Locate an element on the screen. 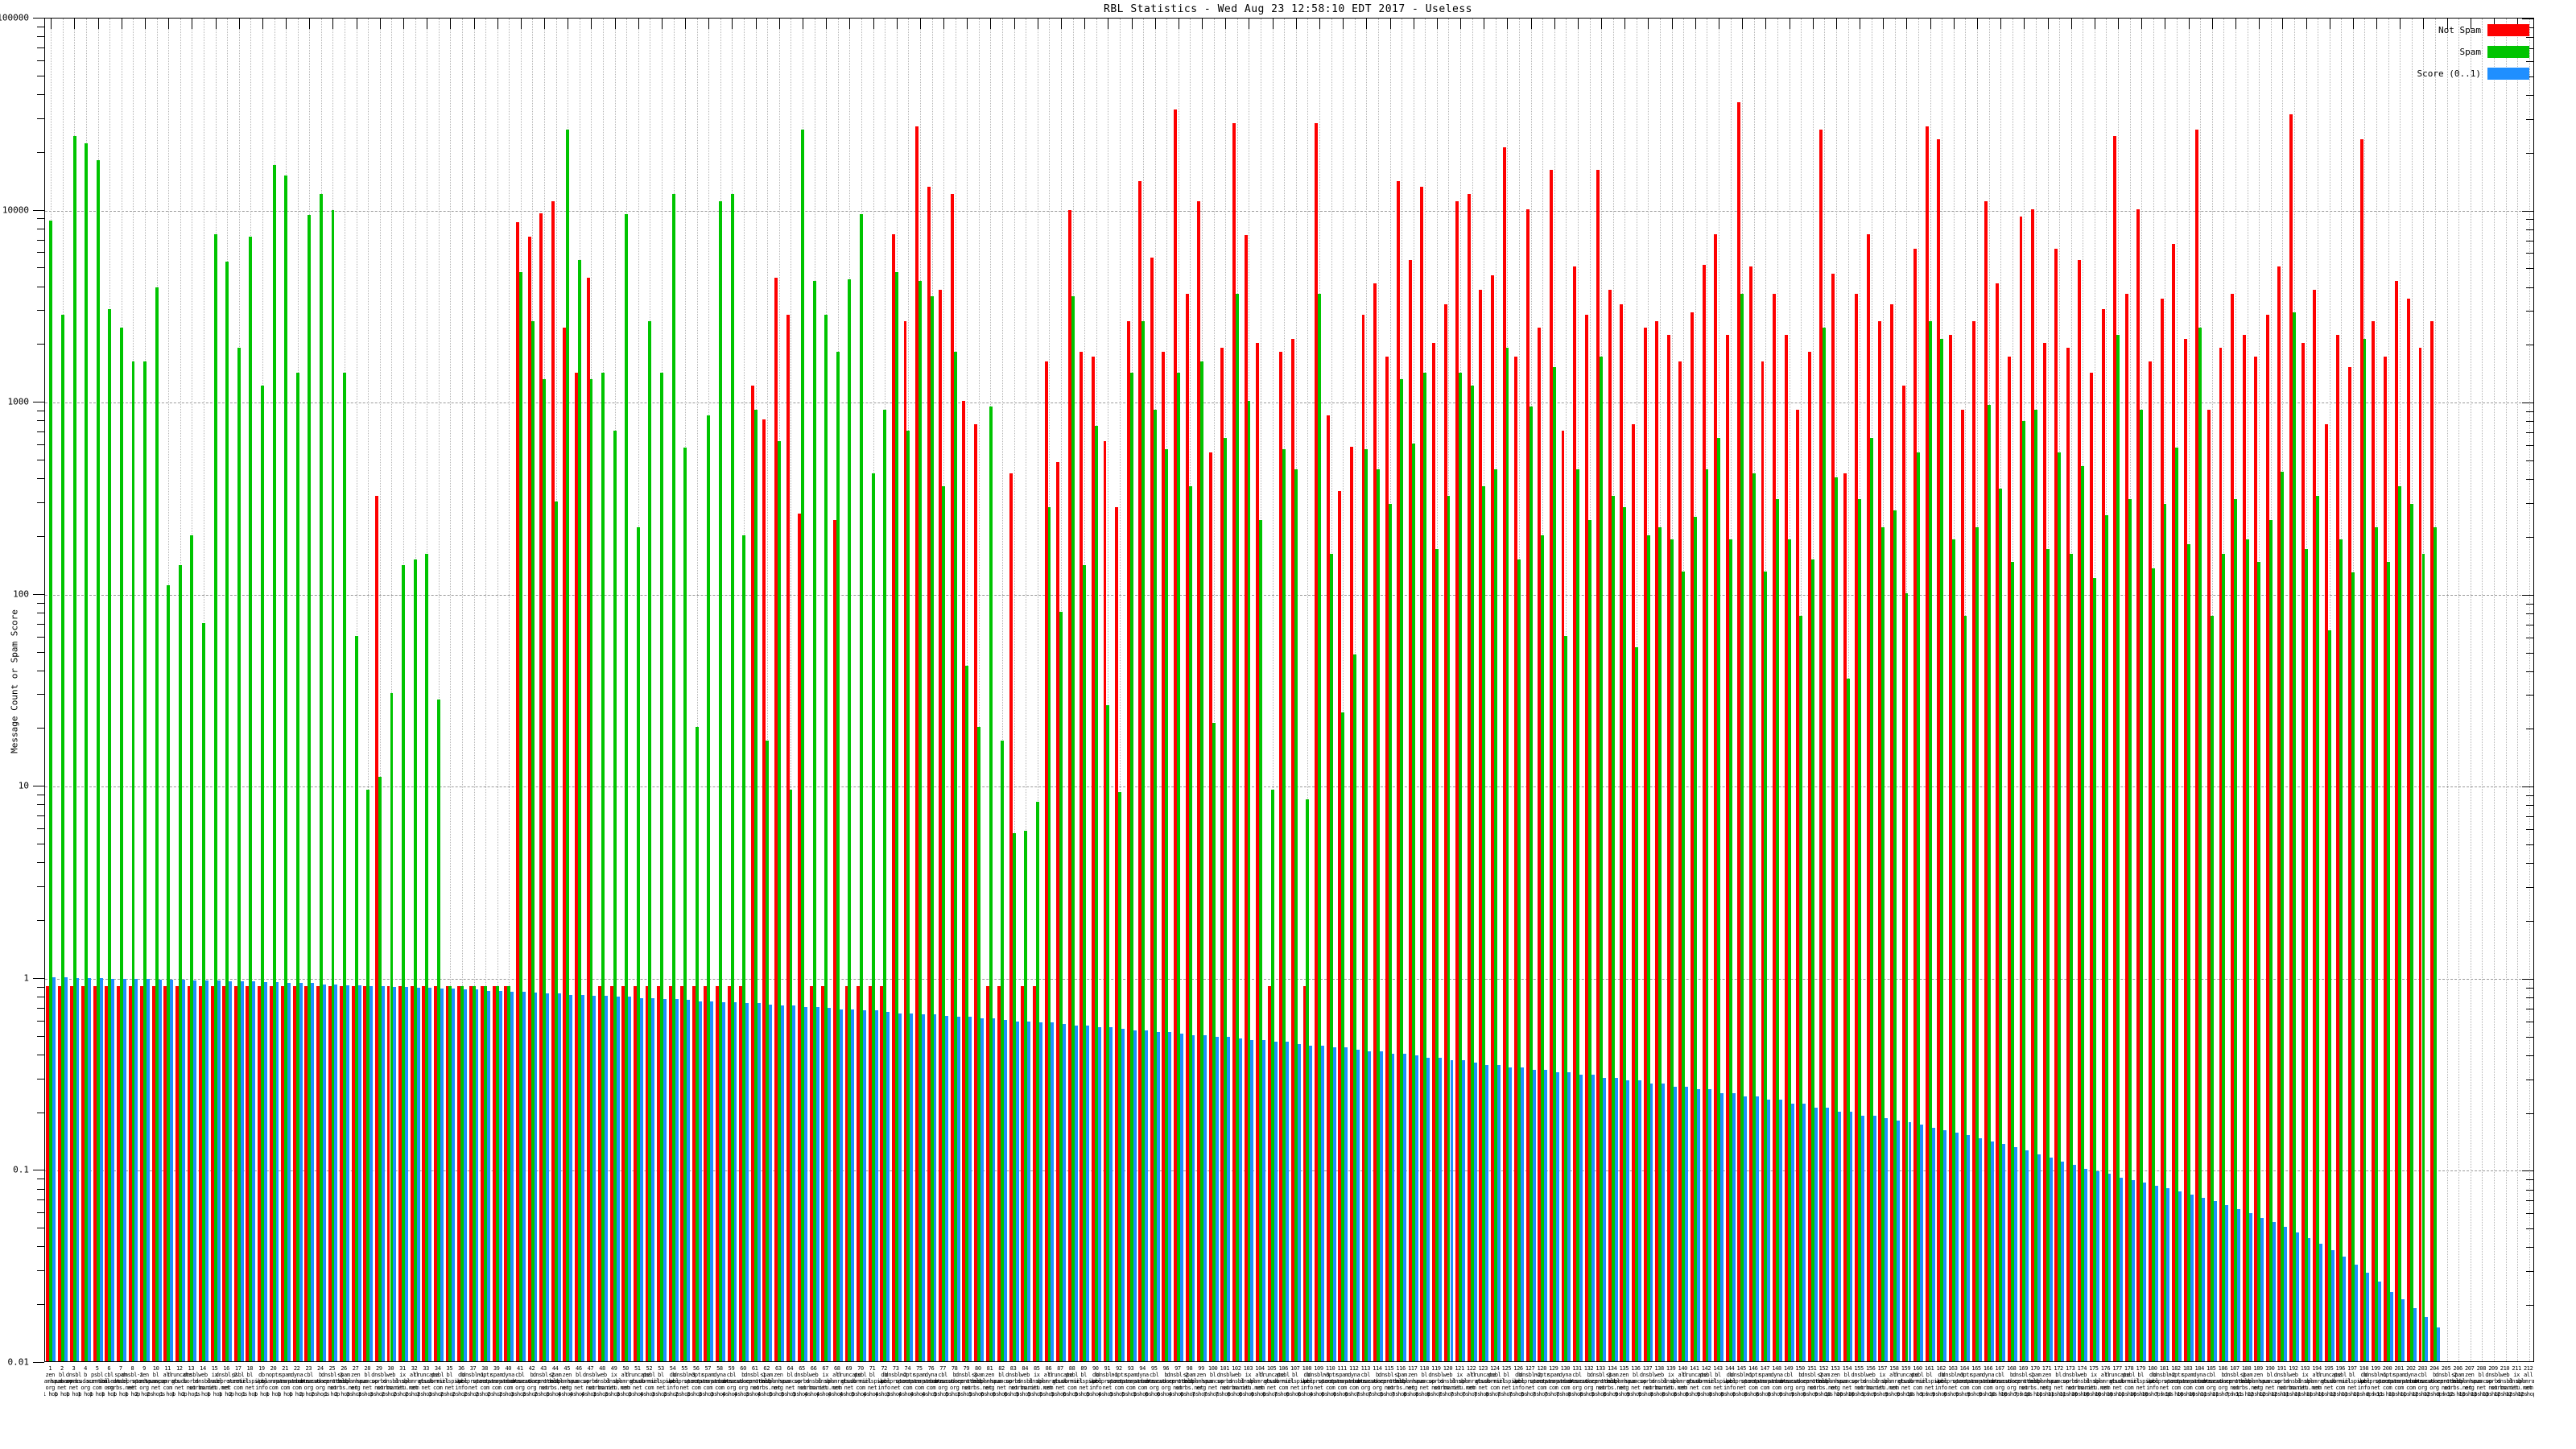 Image resolution: width=2576 pixels, height=1449 pixels. x-axis-tick-label: 104 all spamrats com 6 hops is located at coordinates (1260, 1381).